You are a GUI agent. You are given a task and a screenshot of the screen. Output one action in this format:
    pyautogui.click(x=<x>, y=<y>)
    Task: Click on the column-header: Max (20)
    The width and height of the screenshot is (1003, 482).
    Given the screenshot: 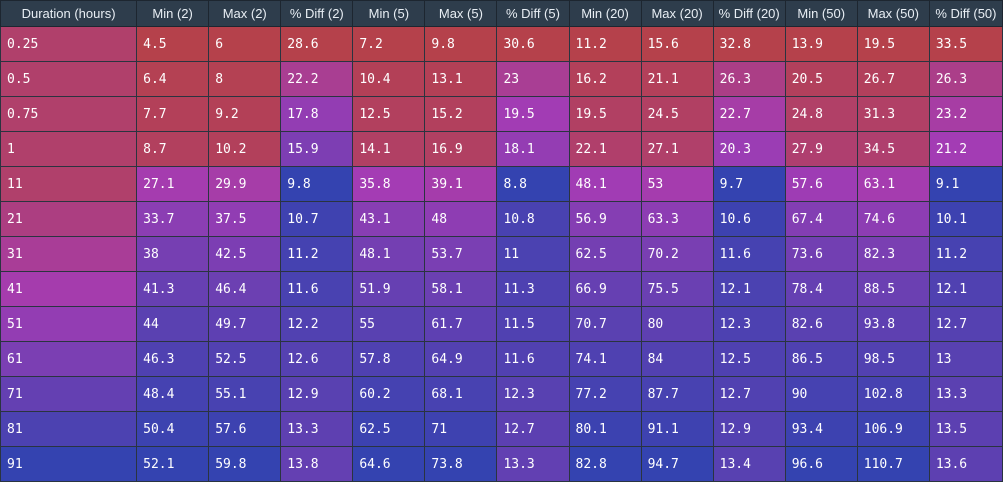 What is the action you would take?
    pyautogui.click(x=677, y=13)
    